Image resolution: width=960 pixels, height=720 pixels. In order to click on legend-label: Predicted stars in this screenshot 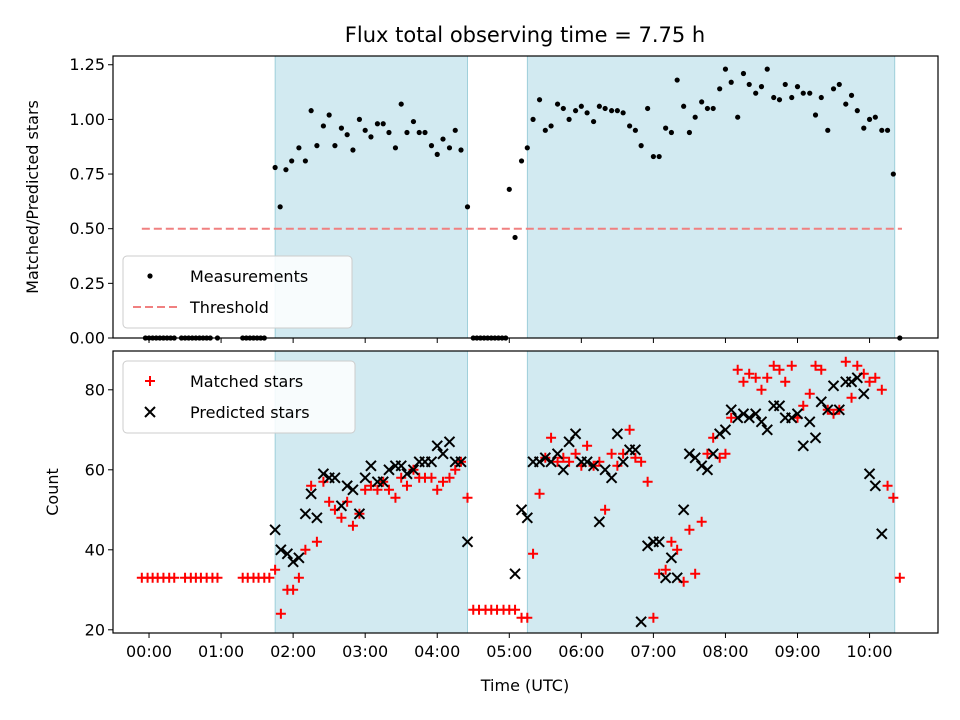, I will do `click(250, 412)`.